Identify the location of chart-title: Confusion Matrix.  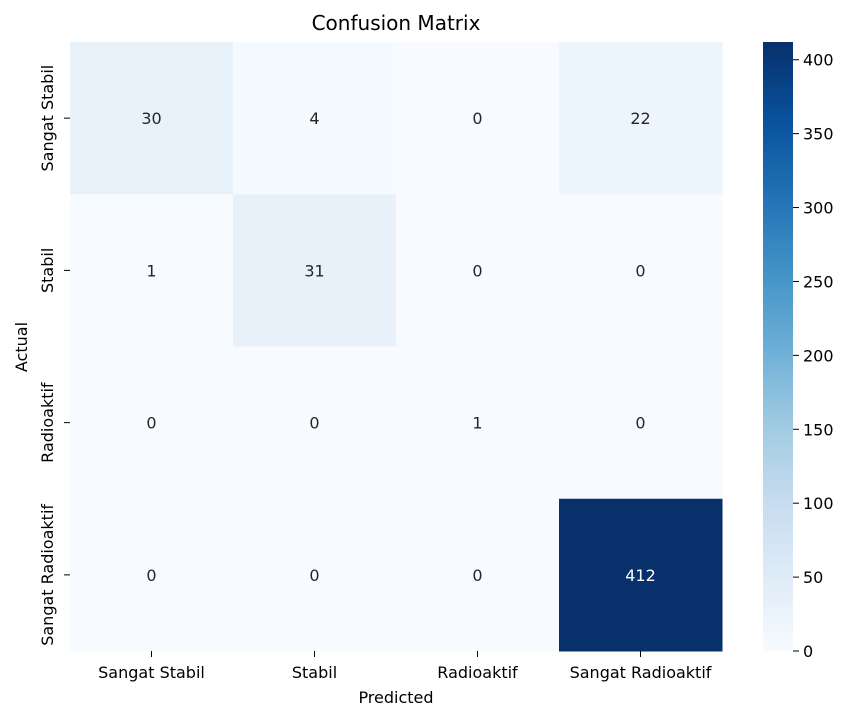
(396, 23).